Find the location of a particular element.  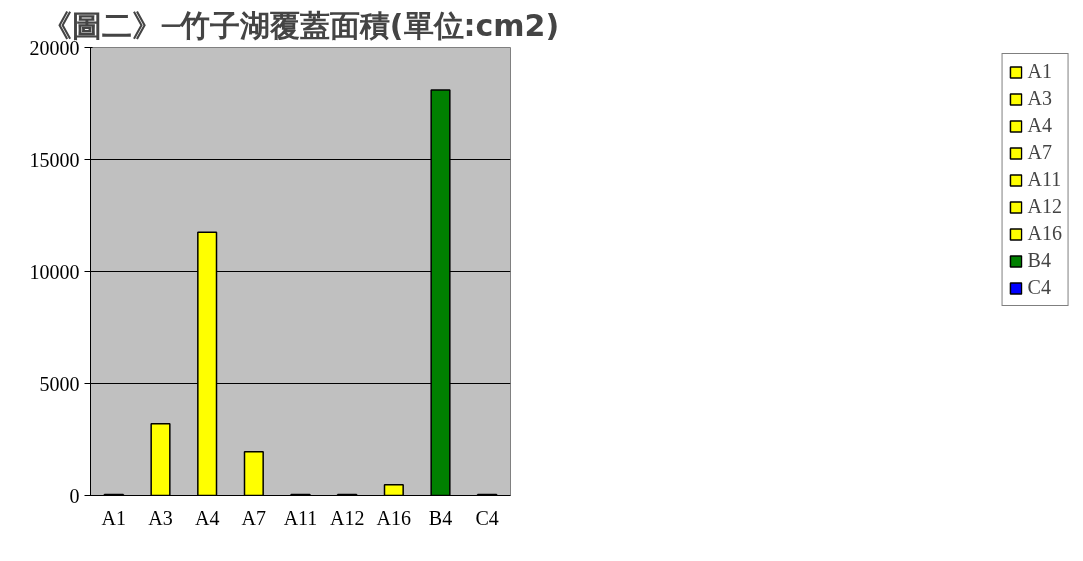

legend-label: A16 is located at coordinates (1044, 233).